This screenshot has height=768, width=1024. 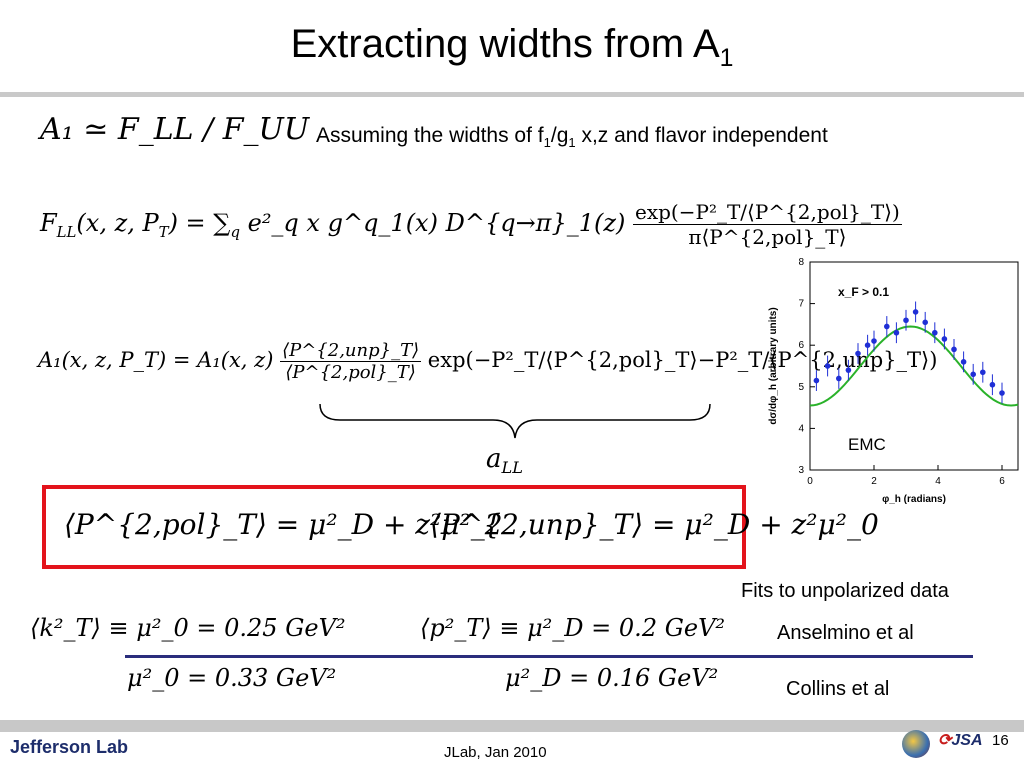 What do you see at coordinates (863, 292) in the screenshot?
I see `chart-annotation: x_F > 0.1` at bounding box center [863, 292].